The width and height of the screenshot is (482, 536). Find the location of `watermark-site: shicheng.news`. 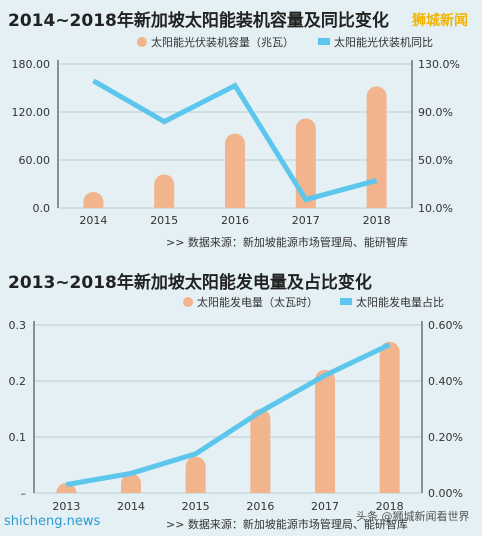

watermark-site: shicheng.news is located at coordinates (52, 521).